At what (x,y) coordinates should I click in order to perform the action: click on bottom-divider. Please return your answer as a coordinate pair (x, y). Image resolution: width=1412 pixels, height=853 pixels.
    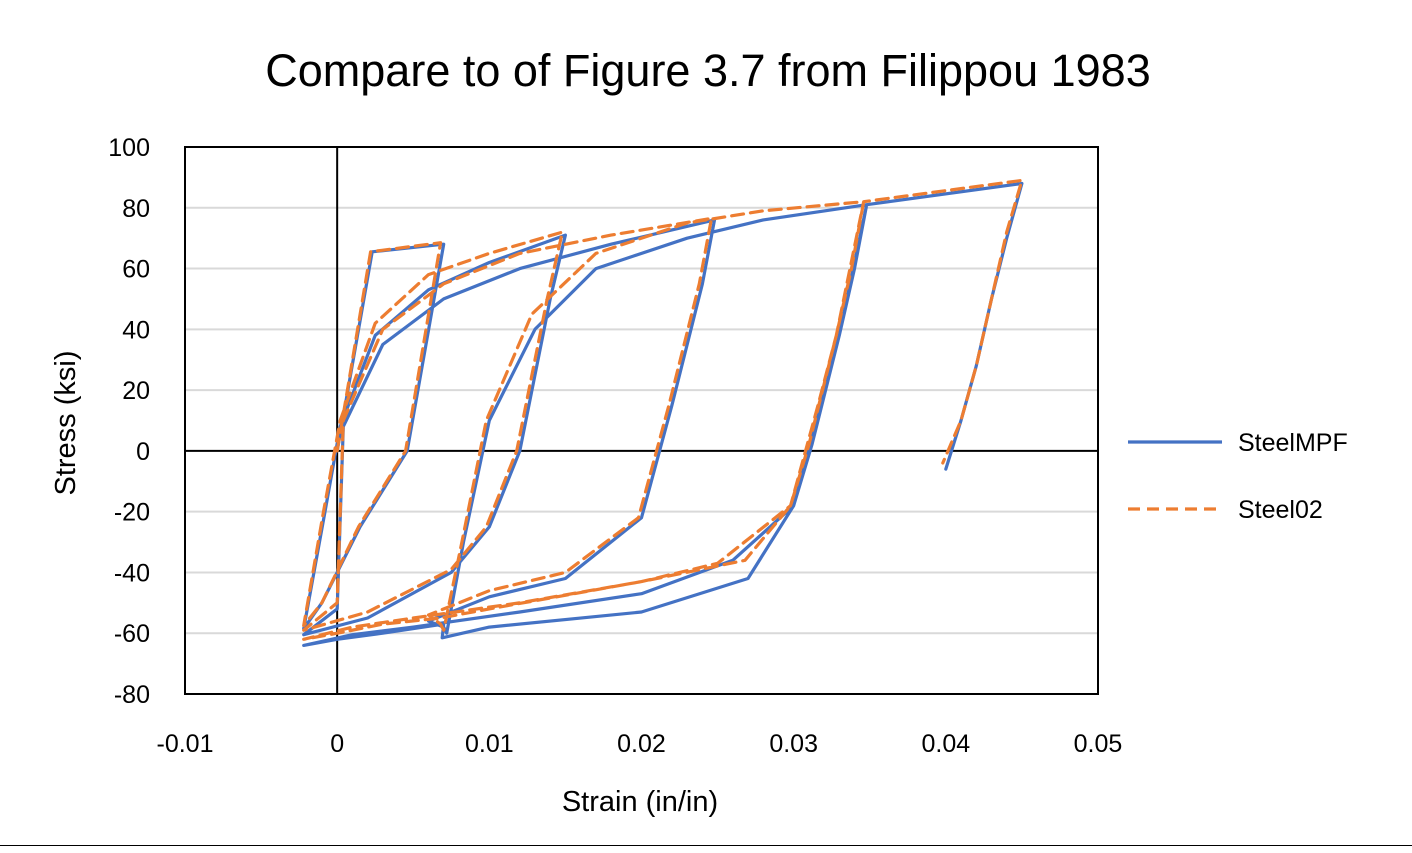
    Looking at the image, I should click on (706, 845).